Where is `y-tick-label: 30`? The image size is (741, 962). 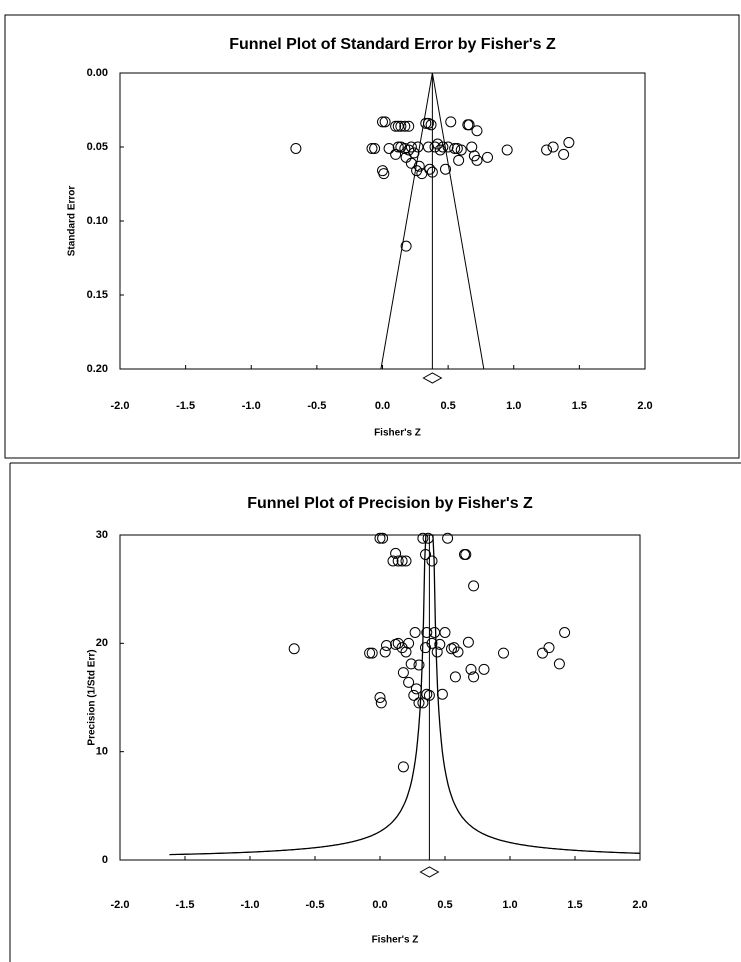 y-tick-label: 30 is located at coordinates (102, 535).